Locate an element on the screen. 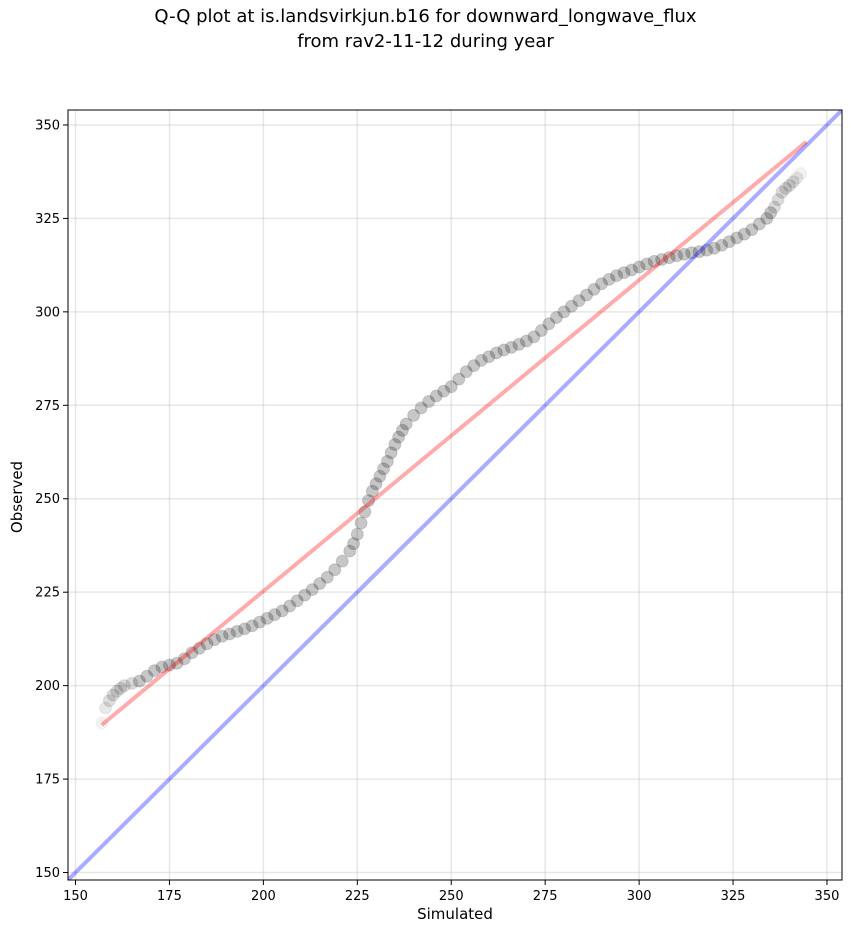  x-axis-label: Simulated is located at coordinates (455, 914).